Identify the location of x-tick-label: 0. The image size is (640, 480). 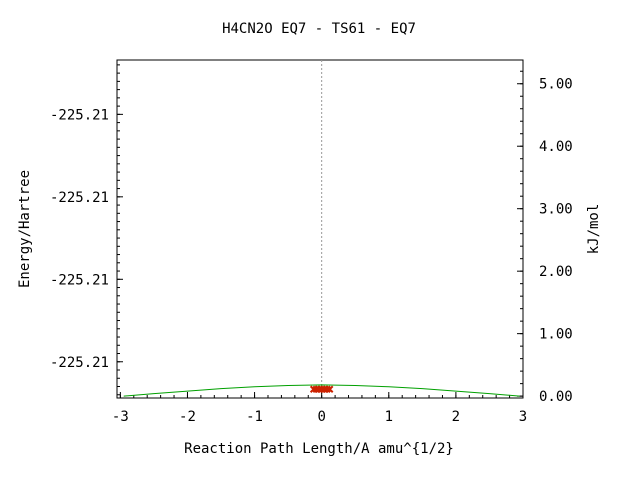
(321, 417).